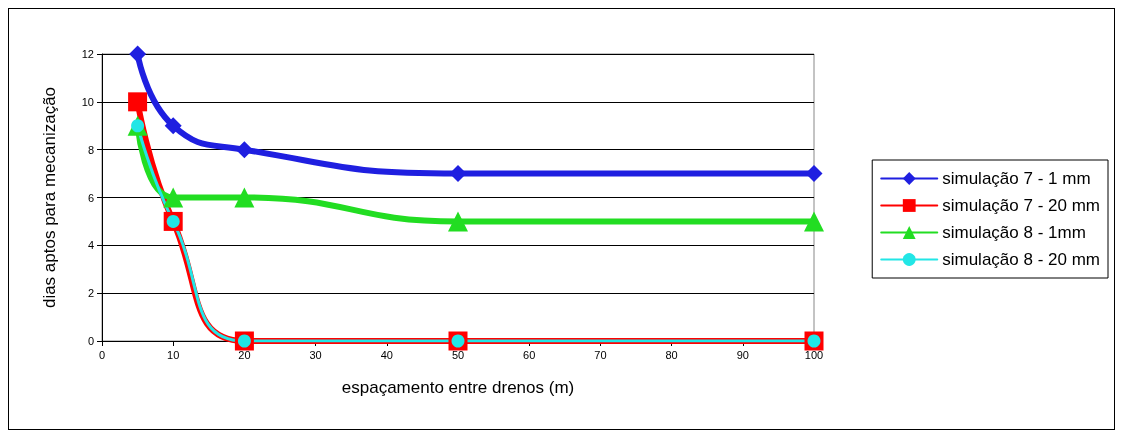 Image resolution: width=1125 pixels, height=438 pixels. What do you see at coordinates (87, 101) in the screenshot?
I see `y-tick-label: 10` at bounding box center [87, 101].